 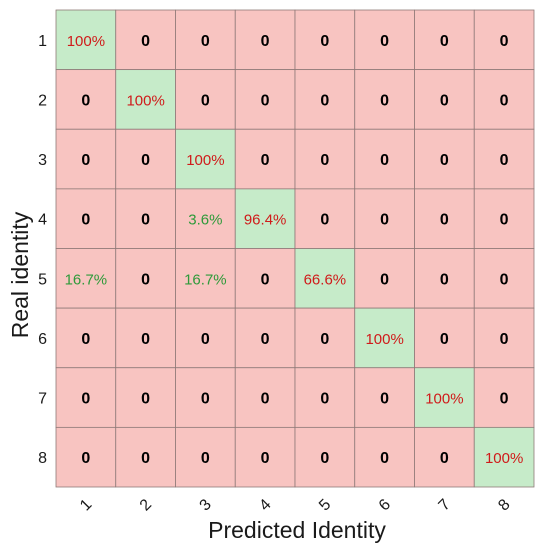 What do you see at coordinates (205, 100) in the screenshot?
I see `cell-value-r2-c3: 0` at bounding box center [205, 100].